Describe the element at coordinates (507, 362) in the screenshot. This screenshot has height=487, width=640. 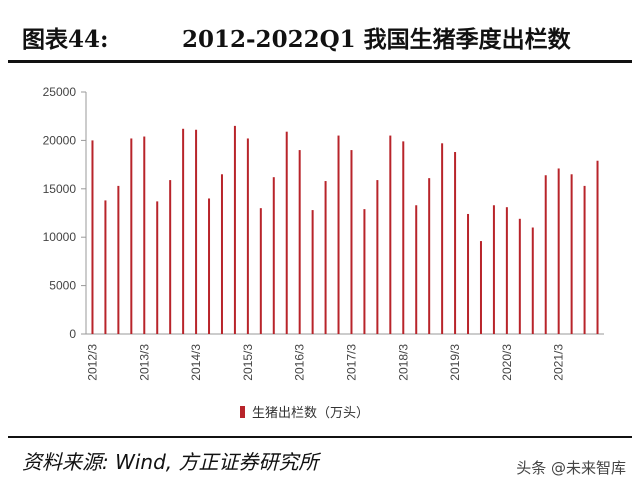
I see `x-tick-label: 2020/3` at that location.